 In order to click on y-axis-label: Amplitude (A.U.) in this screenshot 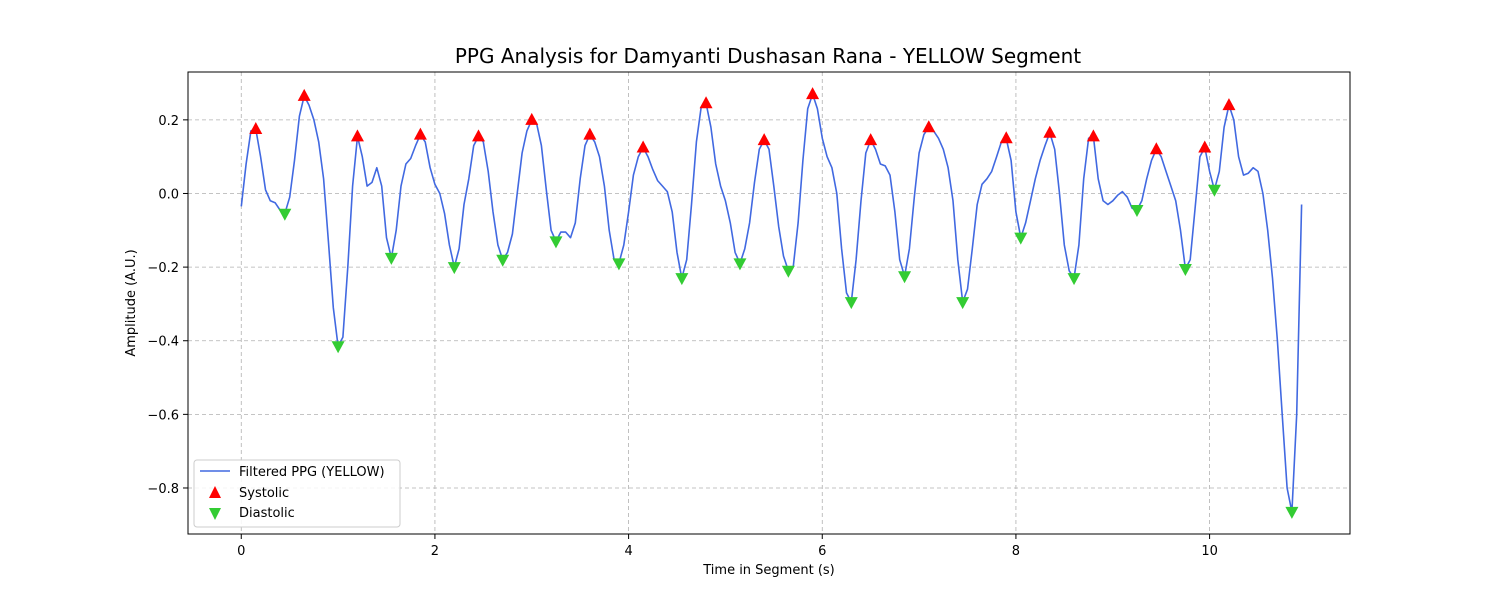, I will do `click(131, 302)`.